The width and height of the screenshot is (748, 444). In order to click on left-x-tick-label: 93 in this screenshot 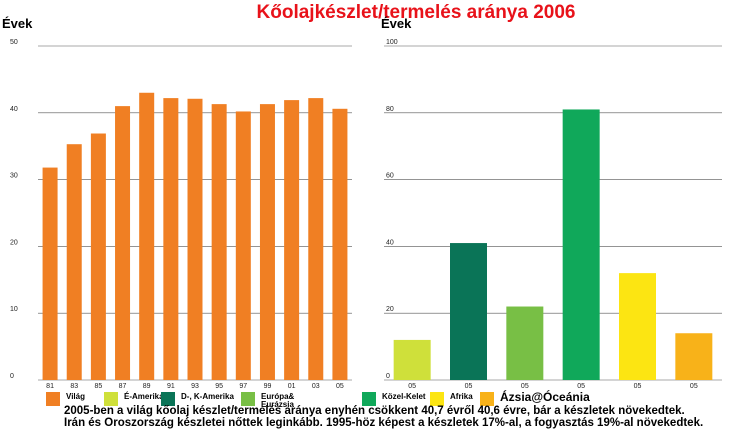, I will do `click(195, 386)`.